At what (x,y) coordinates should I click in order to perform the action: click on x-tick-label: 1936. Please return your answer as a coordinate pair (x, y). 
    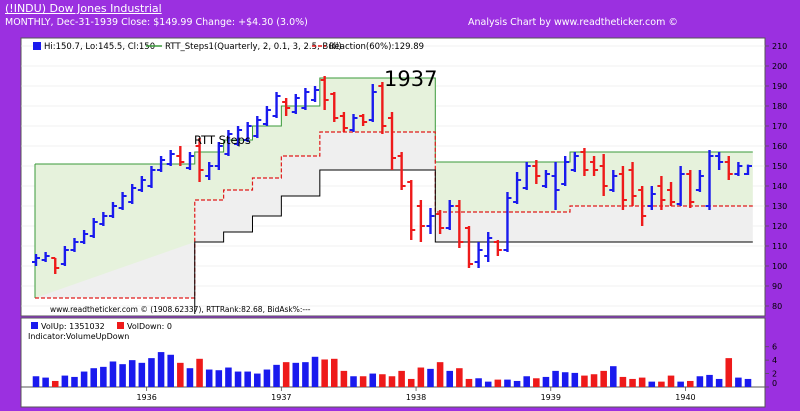
    Looking at the image, I should click on (146, 397).